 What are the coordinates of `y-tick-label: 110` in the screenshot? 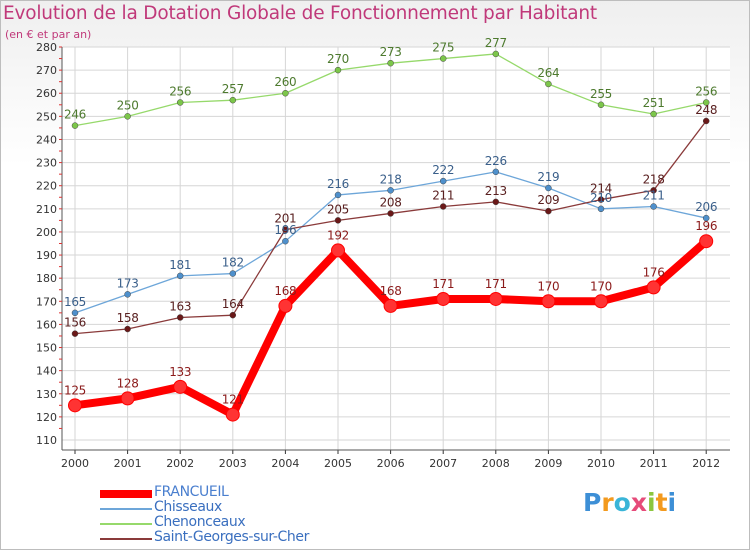 It's located at (46, 440).